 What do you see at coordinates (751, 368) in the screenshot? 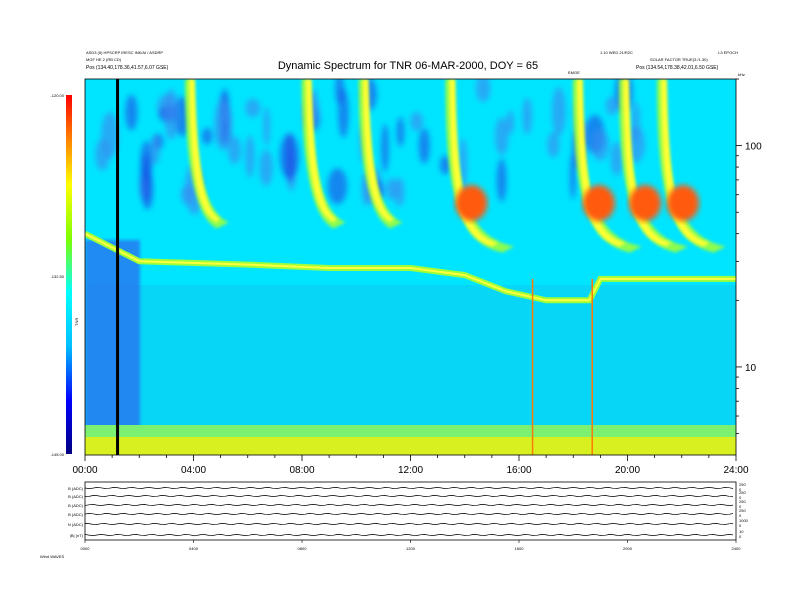
I see `y-tick-label: 10` at bounding box center [751, 368].